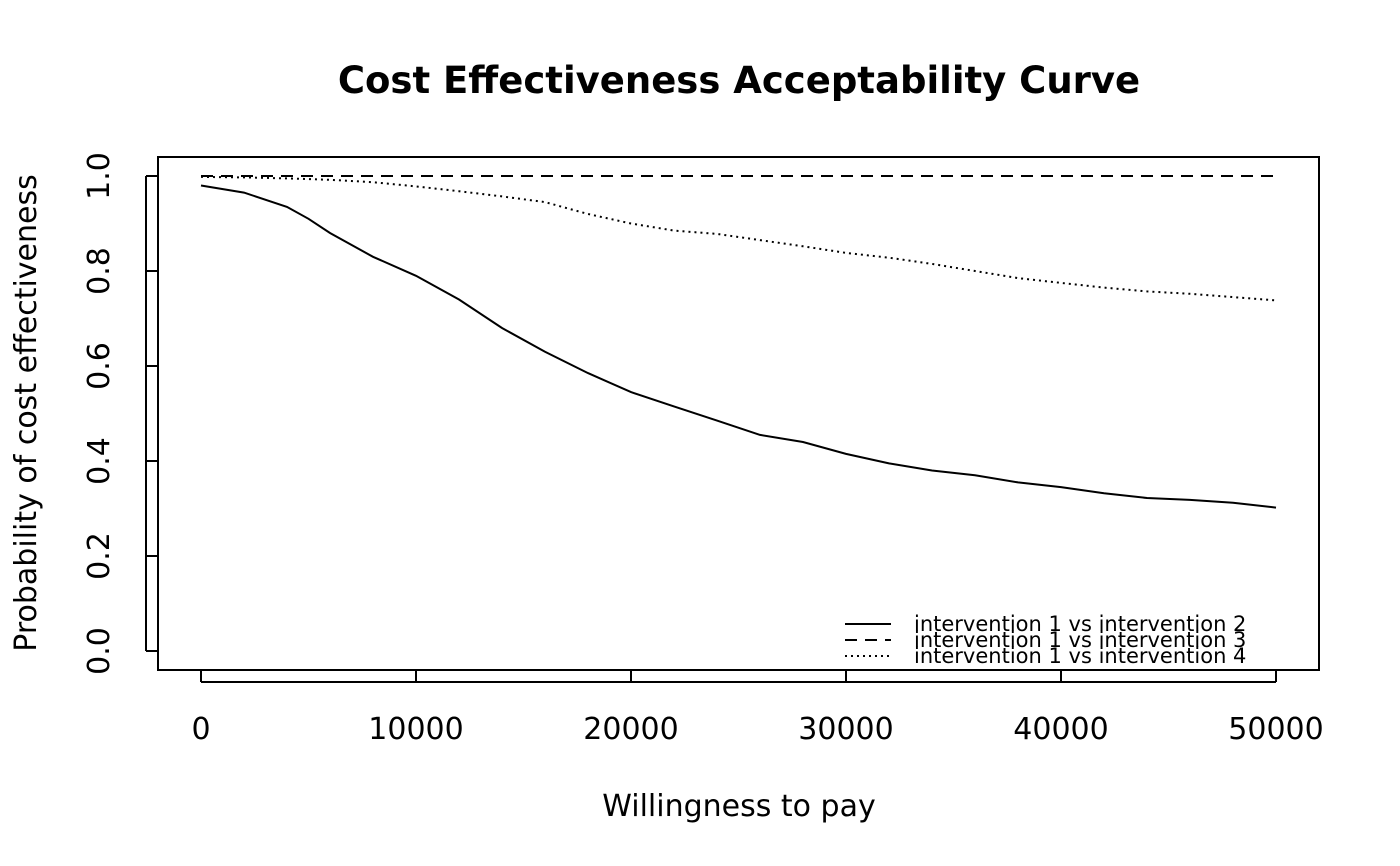  I want to click on x-tick-label: 20000, so click(630, 729).